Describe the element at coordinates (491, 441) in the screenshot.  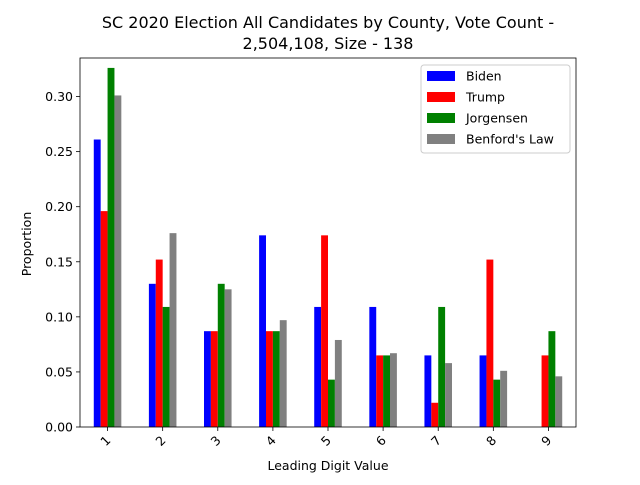
I see `x-tick-label: 8` at that location.